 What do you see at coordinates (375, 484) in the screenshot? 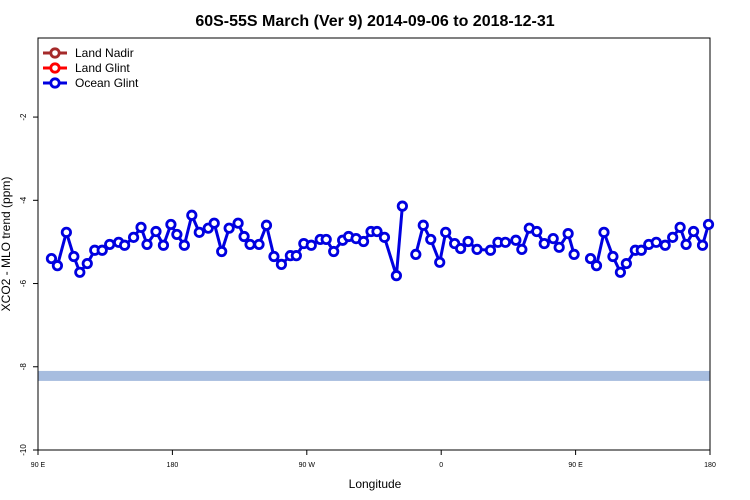
I see `x-axis-label: Longitude` at bounding box center [375, 484].